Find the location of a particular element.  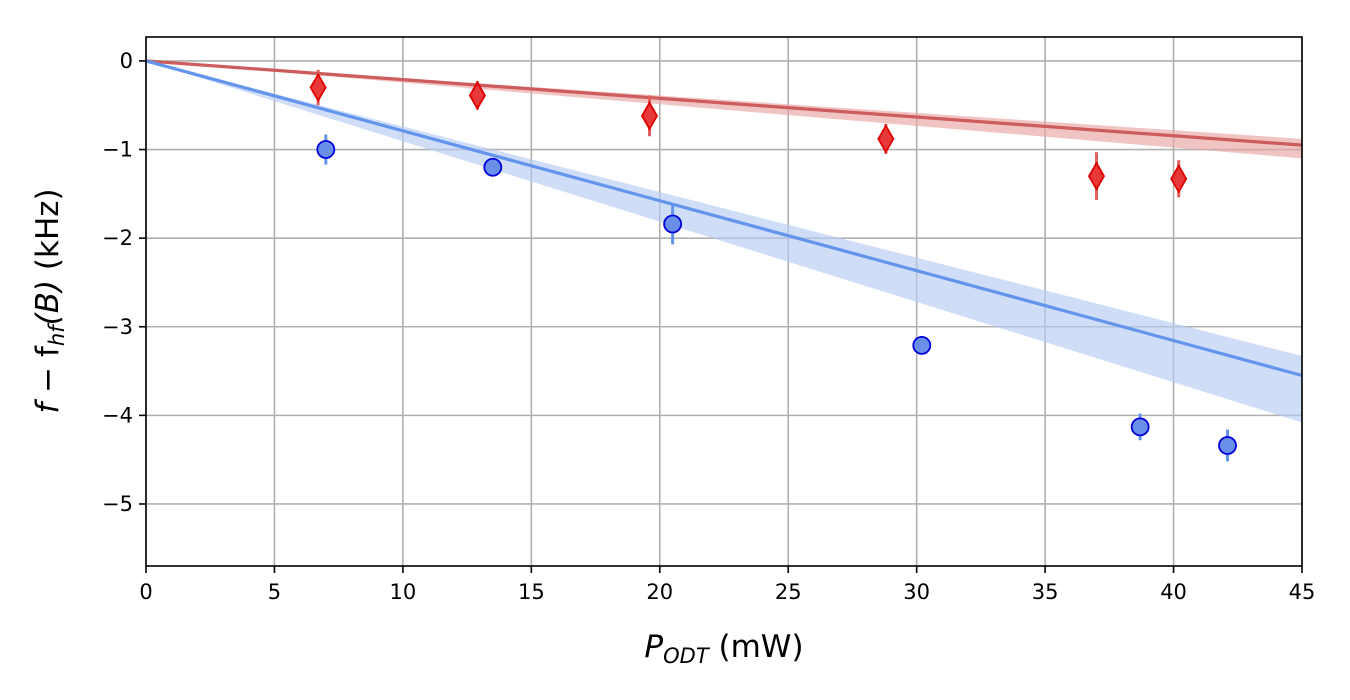

y-axis-label-sub: hf is located at coordinates (57, 334).